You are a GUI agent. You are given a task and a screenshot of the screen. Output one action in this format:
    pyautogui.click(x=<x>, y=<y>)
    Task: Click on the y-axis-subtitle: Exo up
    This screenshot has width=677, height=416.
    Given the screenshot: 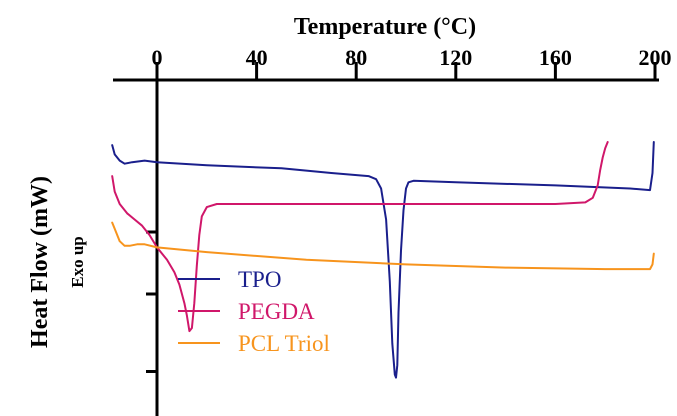 What is the action you would take?
    pyautogui.click(x=77, y=262)
    